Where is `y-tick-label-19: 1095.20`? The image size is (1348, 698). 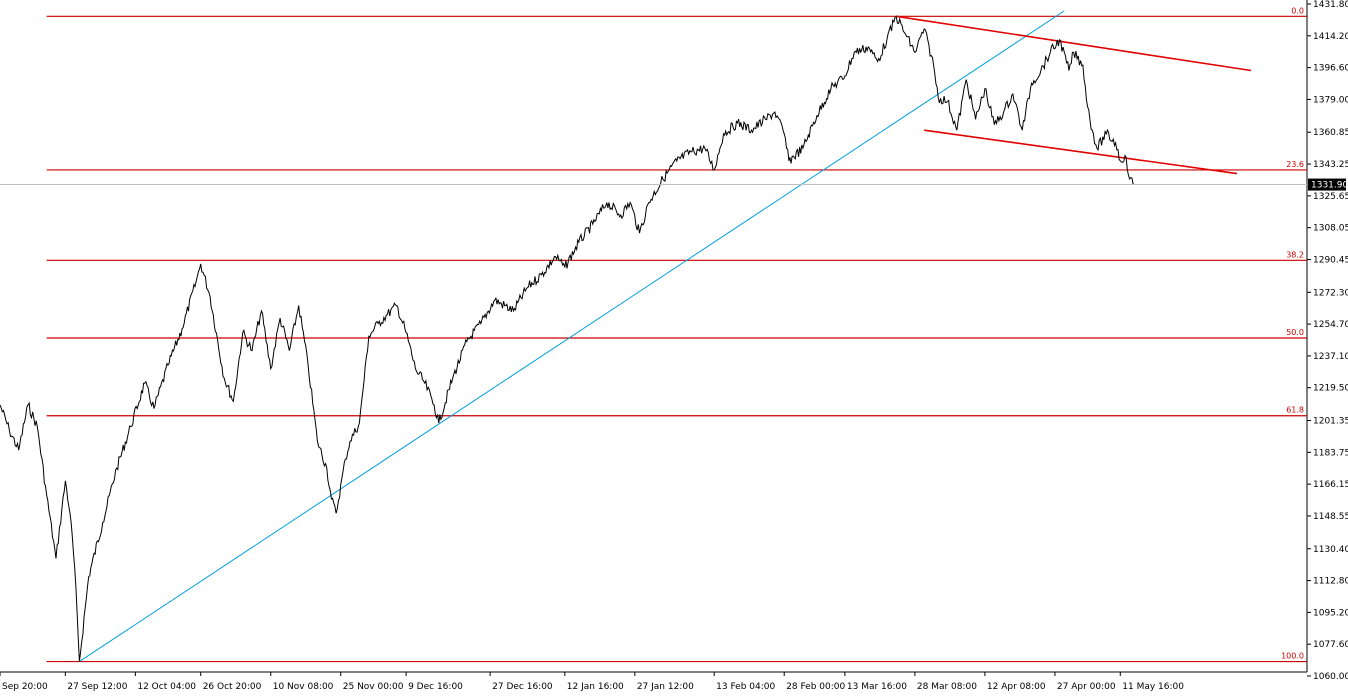 y-tick-label-19: 1095.20 is located at coordinates (1330, 613).